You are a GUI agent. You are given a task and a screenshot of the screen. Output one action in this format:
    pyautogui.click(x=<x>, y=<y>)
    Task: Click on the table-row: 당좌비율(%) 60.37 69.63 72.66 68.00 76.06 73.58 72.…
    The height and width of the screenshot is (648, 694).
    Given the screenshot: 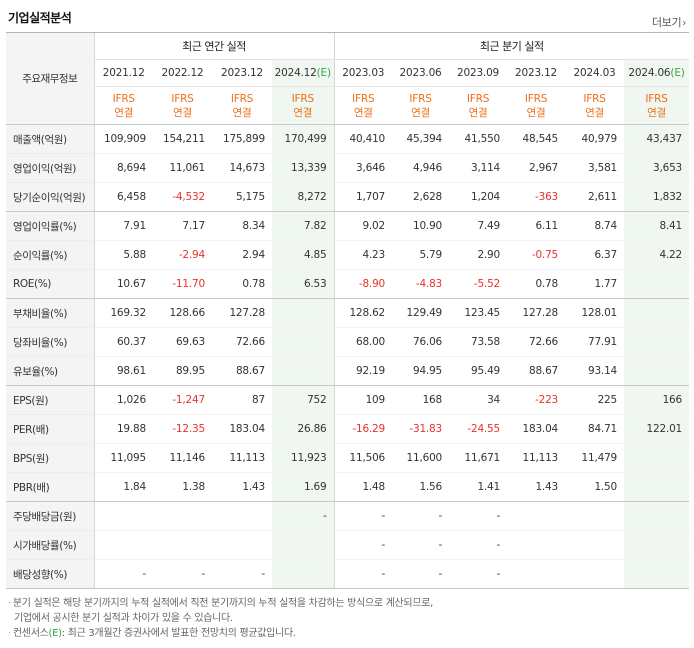 What is the action you would take?
    pyautogui.click(x=348, y=342)
    